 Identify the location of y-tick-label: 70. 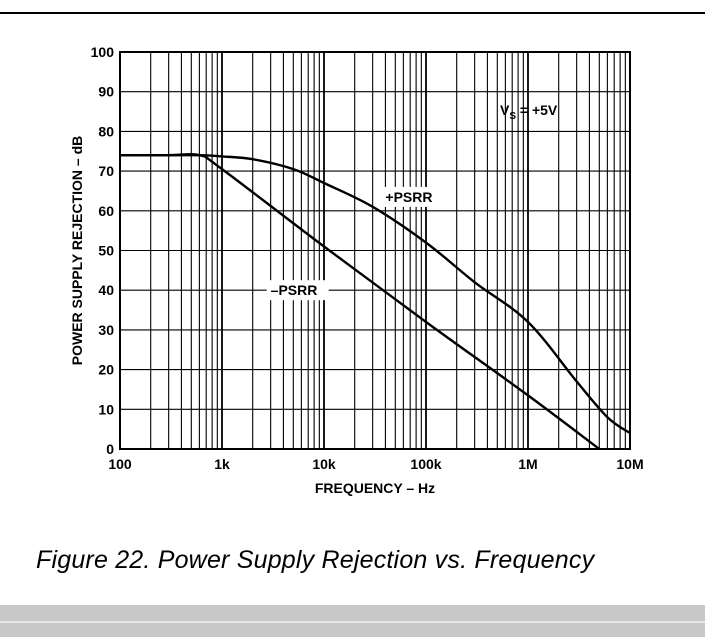
(106, 171).